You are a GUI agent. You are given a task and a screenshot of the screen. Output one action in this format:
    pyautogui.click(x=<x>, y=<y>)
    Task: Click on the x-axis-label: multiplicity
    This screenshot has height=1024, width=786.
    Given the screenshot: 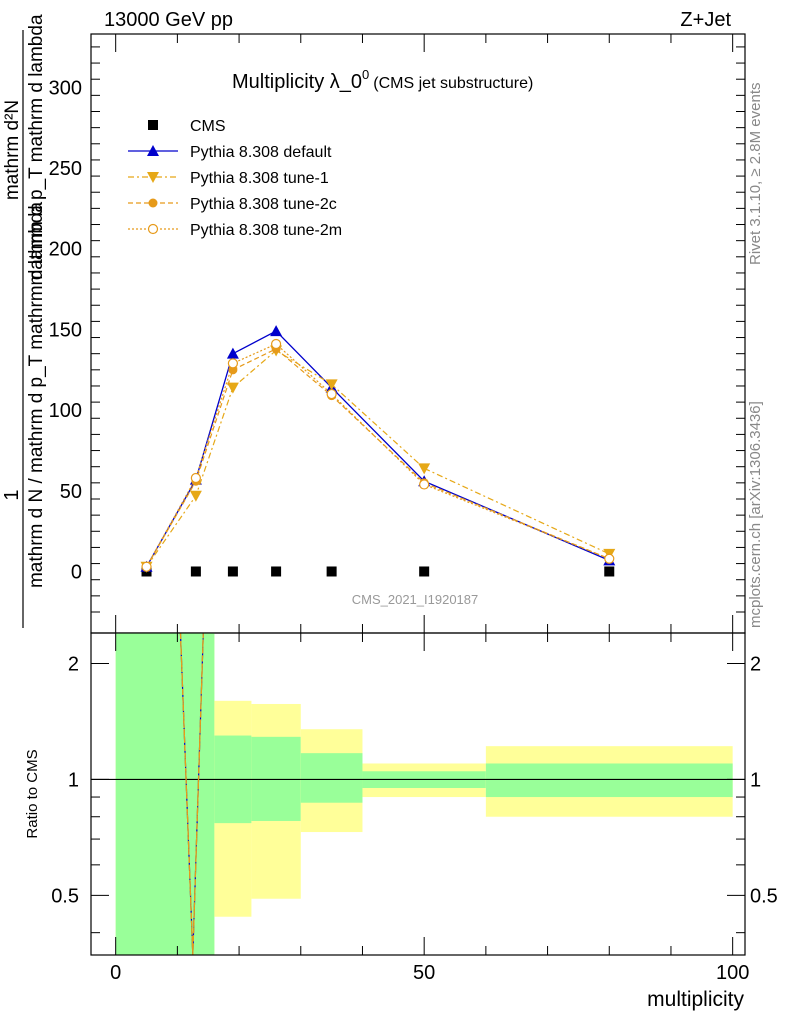 What is the action you would take?
    pyautogui.click(x=695, y=999)
    